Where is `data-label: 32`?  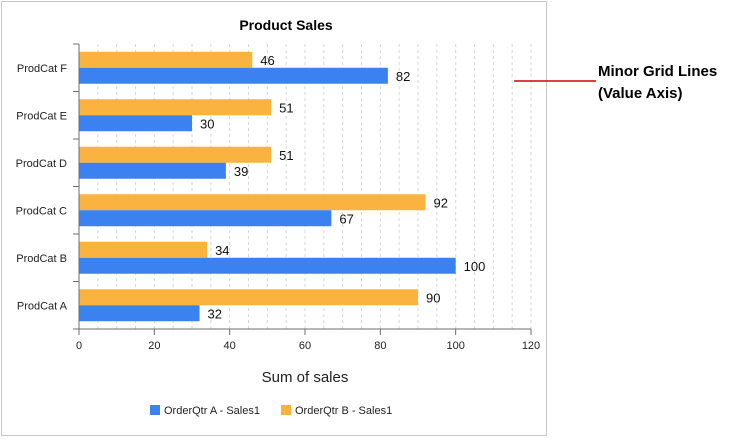
data-label: 32 is located at coordinates (215, 313).